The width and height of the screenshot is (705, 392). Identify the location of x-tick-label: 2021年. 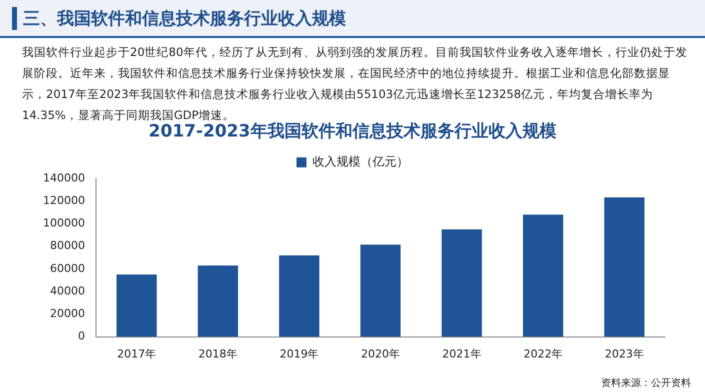
(462, 353).